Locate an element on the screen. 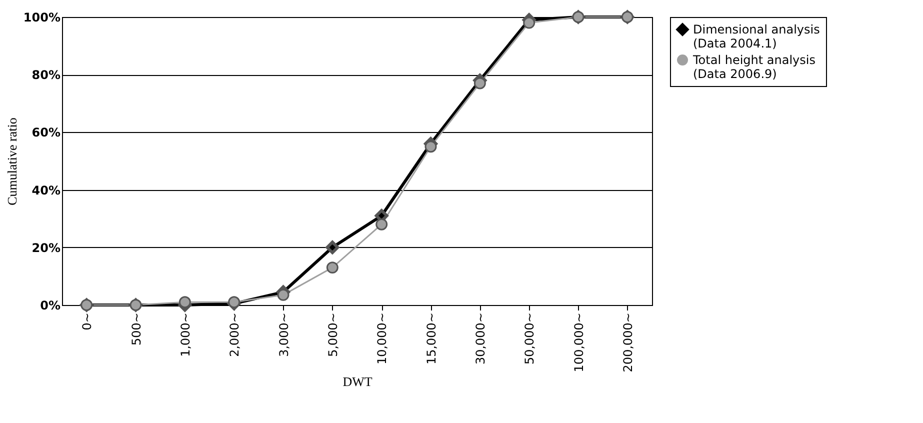 The height and width of the screenshot is (423, 923). y-tick-label: 100% is located at coordinates (41, 17).